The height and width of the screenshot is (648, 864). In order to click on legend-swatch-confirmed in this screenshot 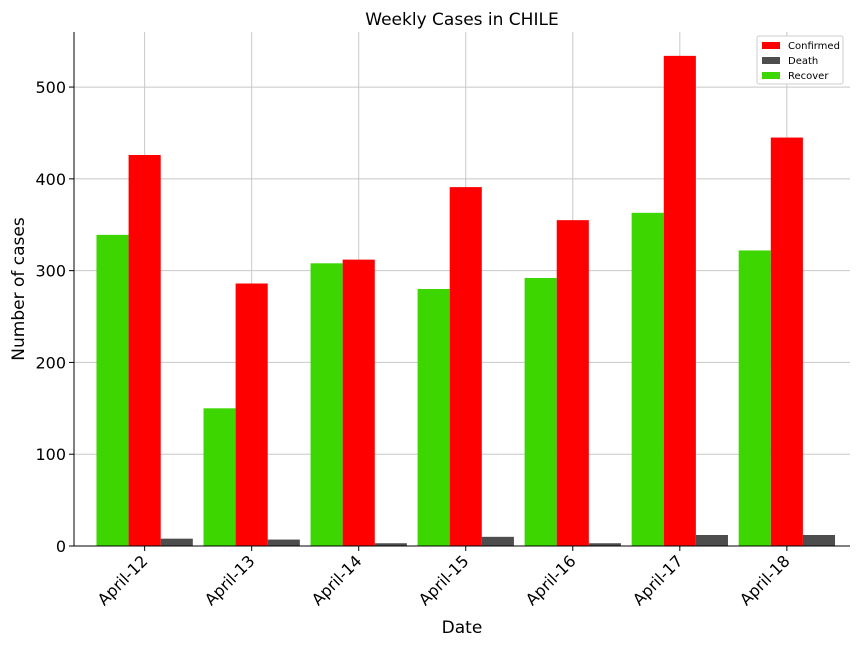, I will do `click(771, 45)`.